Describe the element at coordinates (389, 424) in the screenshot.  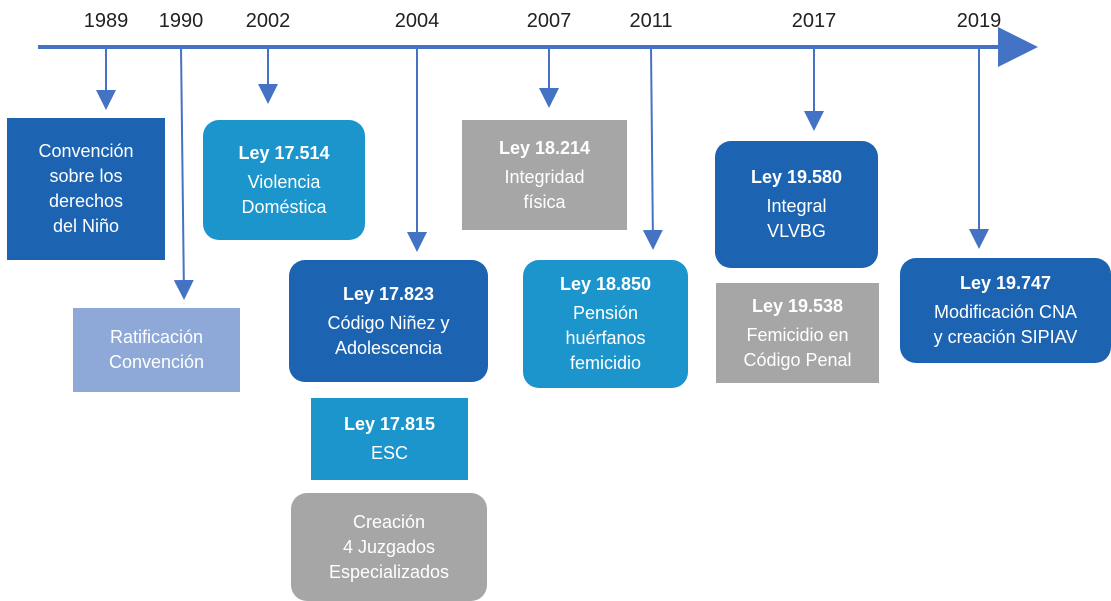
I see `box-title: Ley 17.815` at that location.